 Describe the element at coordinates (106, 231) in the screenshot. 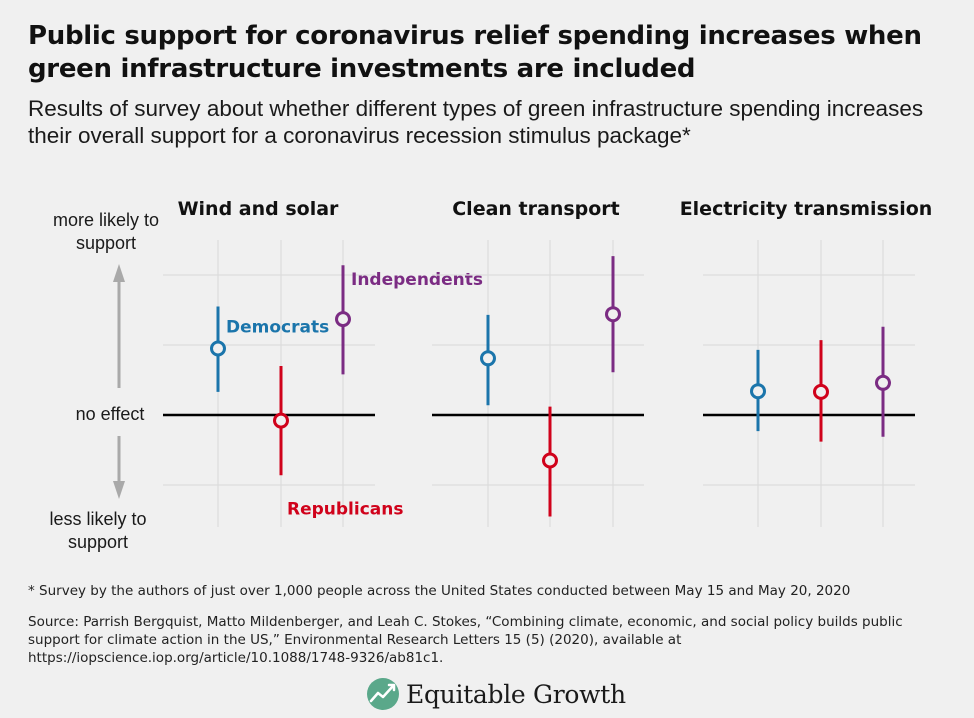

I see `y-label-more-likely: more likely to support` at that location.